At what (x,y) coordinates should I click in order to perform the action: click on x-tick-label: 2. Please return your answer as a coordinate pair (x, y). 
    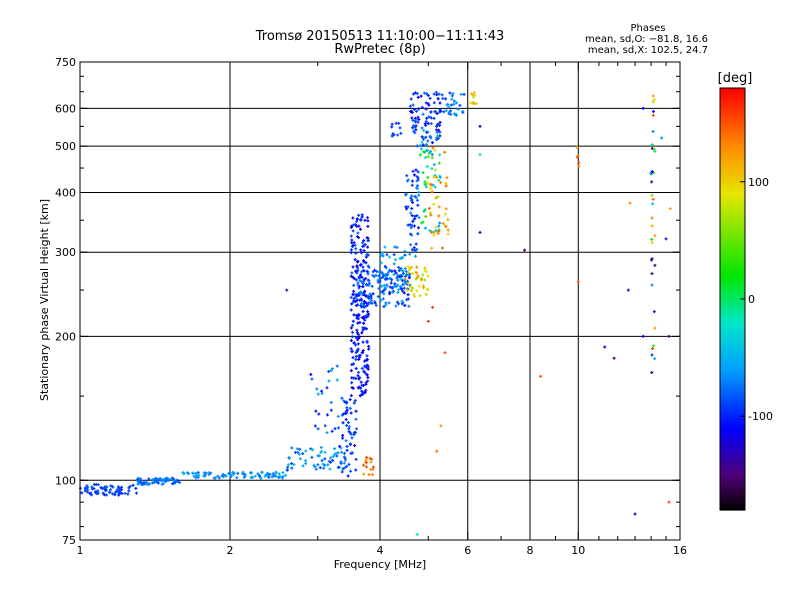
    Looking at the image, I should click on (230, 550).